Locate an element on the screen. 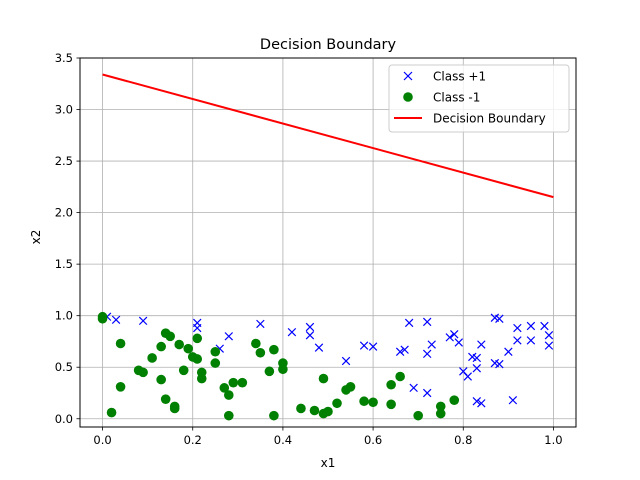 This screenshot has width=640, height=480. y-tick-label: 0.0 is located at coordinates (64, 419).